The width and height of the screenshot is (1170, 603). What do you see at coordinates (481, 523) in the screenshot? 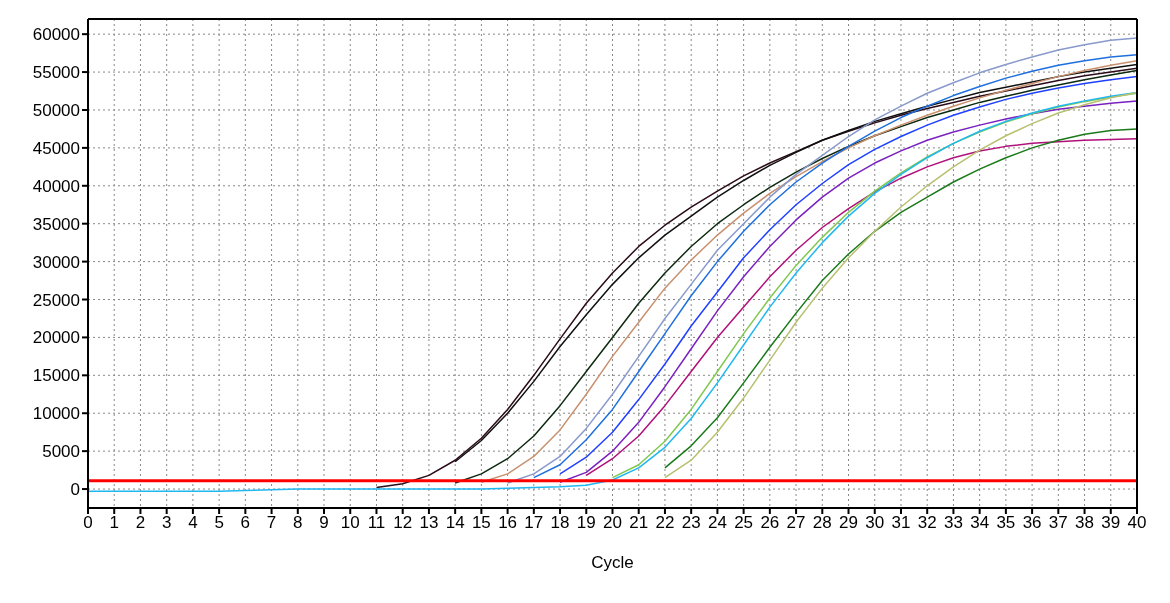
I see `x-tick-label: 15` at bounding box center [481, 523].